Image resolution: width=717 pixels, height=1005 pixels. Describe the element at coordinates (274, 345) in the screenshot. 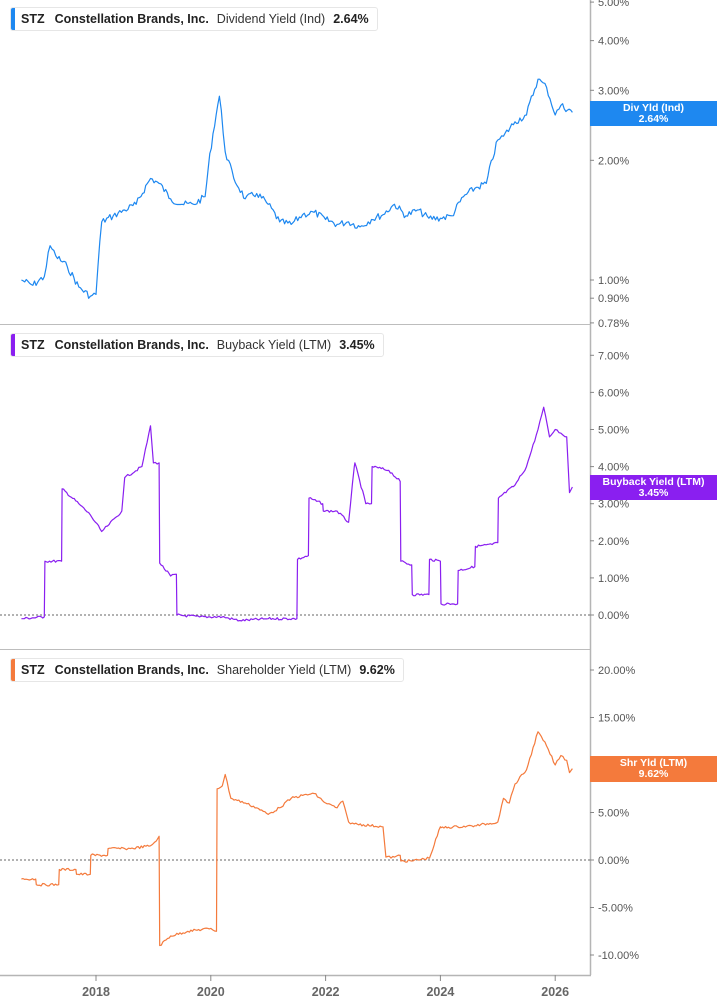

I see `legend-metric: Buyback Yield (LTM)` at that location.